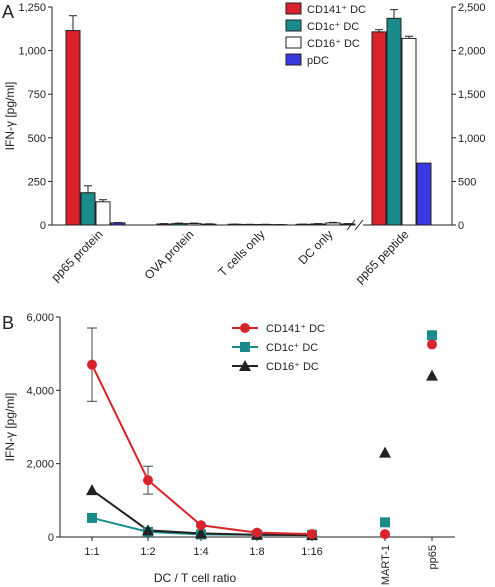 The height and width of the screenshot is (587, 495). What do you see at coordinates (256, 552) in the screenshot?
I see `x-tick-label: 1:8` at bounding box center [256, 552].